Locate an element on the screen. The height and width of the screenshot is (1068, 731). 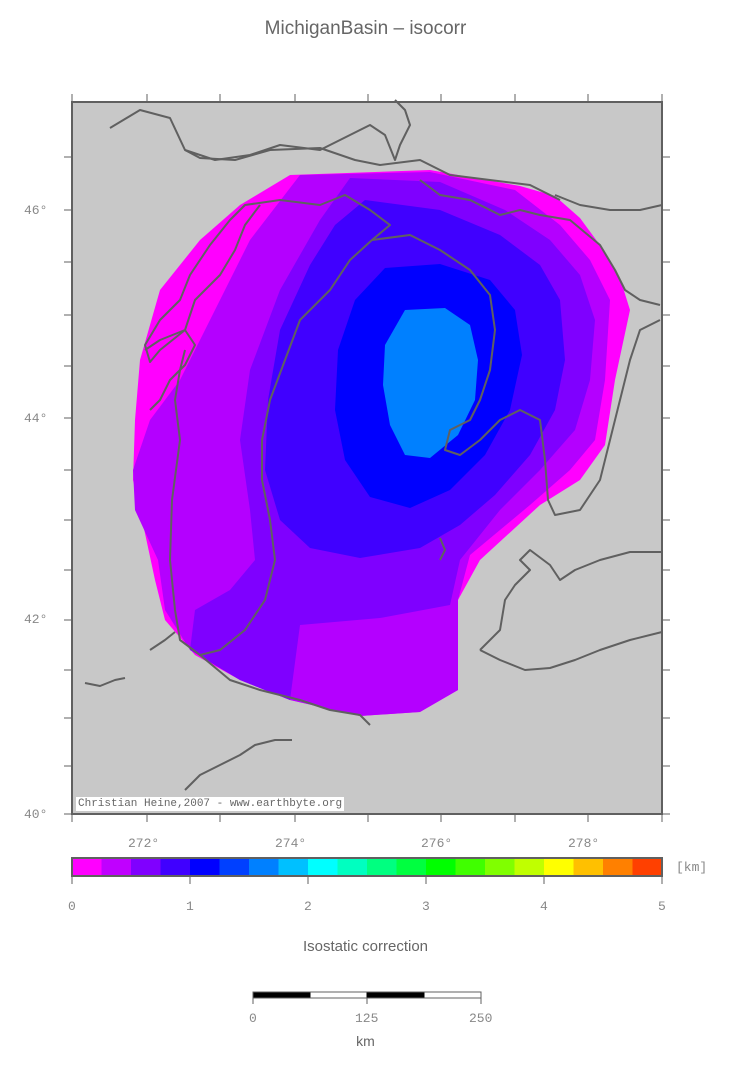
map-title: MichiganBasin – isocorr is located at coordinates (365, 28).